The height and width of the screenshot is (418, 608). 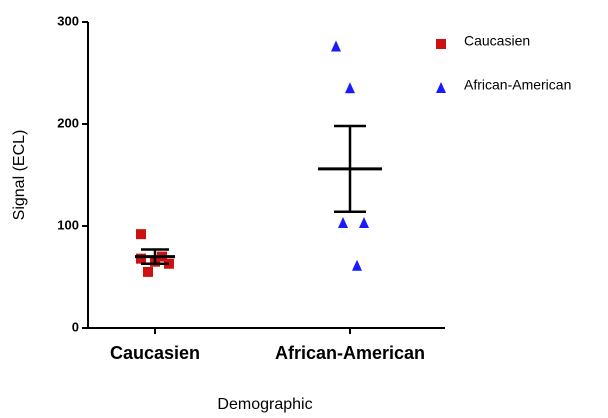 What do you see at coordinates (68, 224) in the screenshot?
I see `y-tick-label: 100` at bounding box center [68, 224].